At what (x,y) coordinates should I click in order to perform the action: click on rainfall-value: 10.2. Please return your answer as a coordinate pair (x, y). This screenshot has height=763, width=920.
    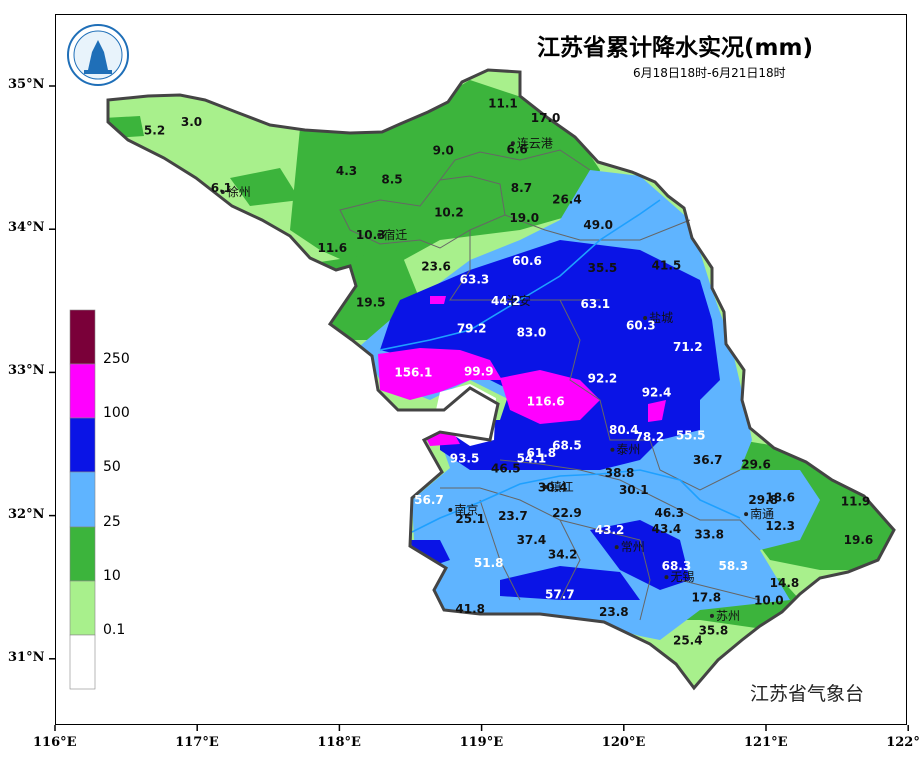
    Looking at the image, I should click on (449, 212).